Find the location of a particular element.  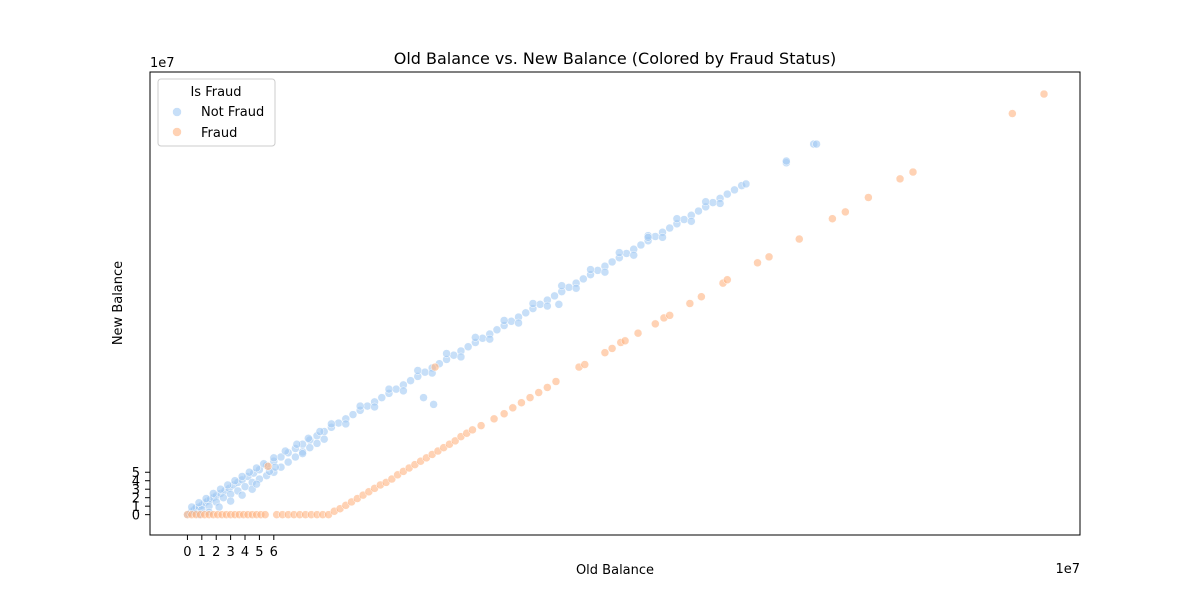

x-tick-label: 5 is located at coordinates (259, 552).